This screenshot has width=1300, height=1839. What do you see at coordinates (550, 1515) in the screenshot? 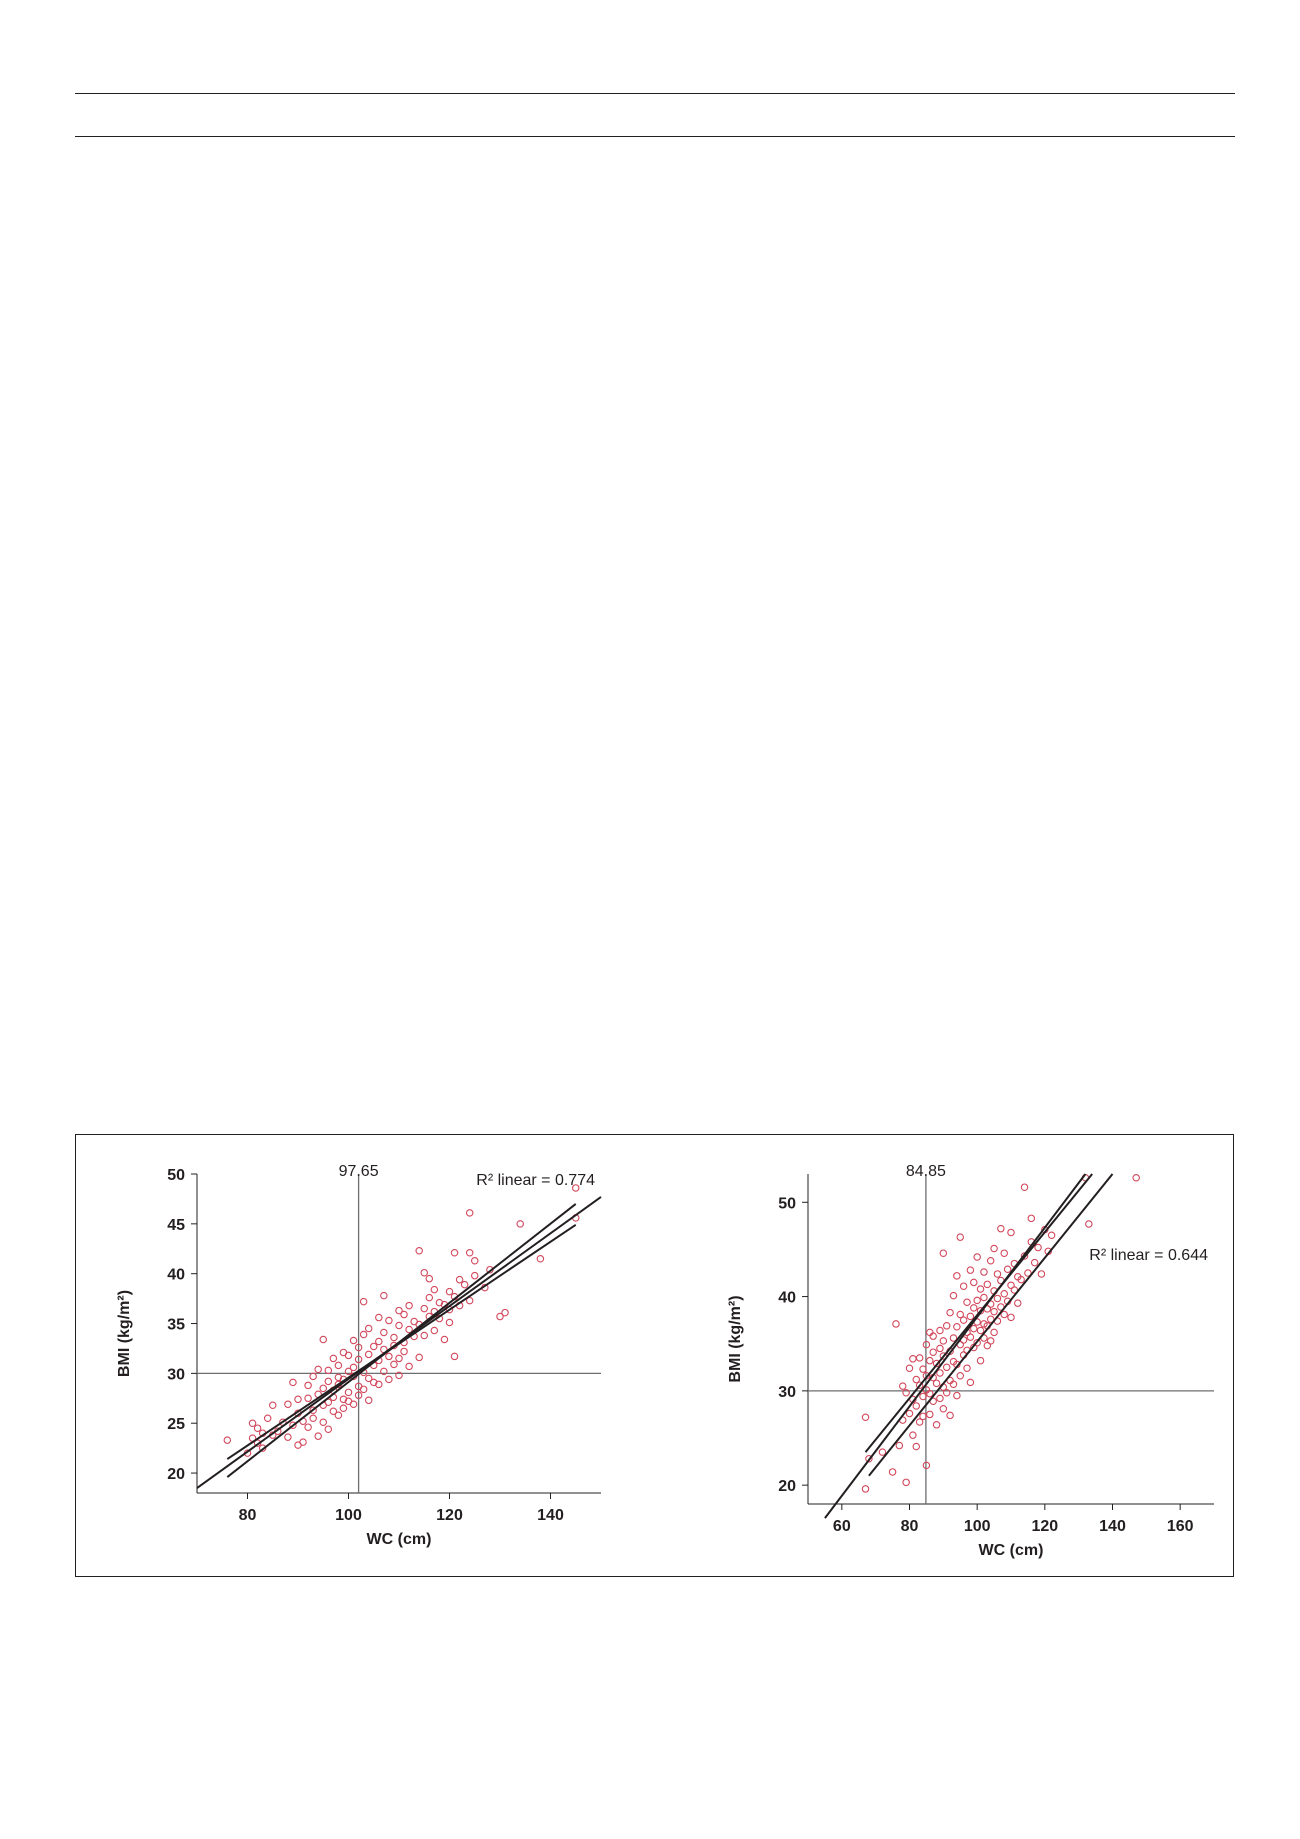
I see `x-tick-label: 140` at bounding box center [550, 1515].